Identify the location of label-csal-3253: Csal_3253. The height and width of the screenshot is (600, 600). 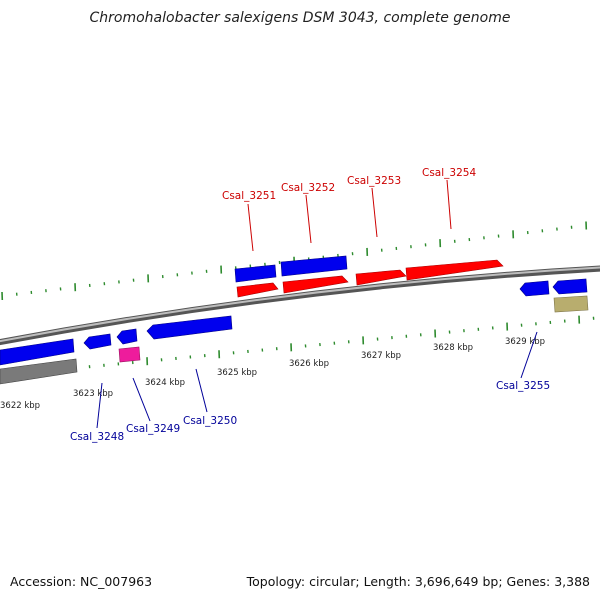
(374, 181).